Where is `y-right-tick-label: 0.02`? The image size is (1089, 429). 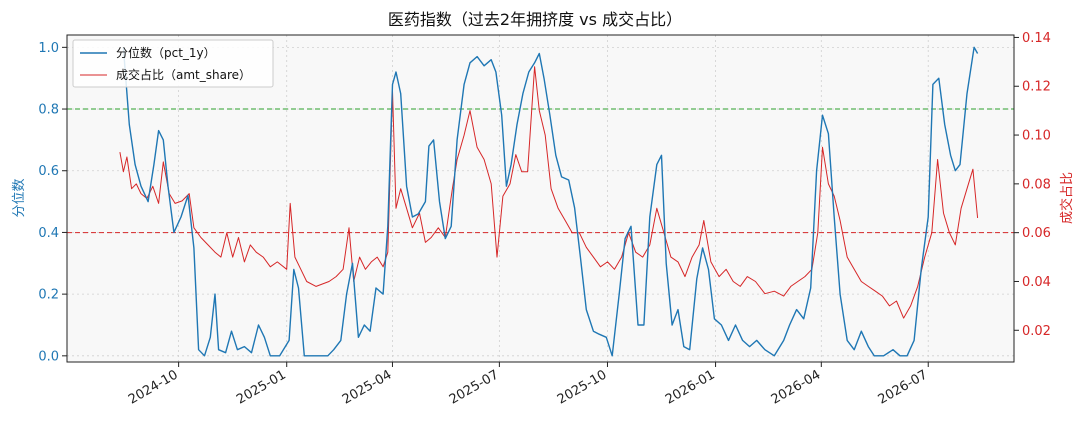 y-right-tick-label: 0.02 is located at coordinates (1036, 331).